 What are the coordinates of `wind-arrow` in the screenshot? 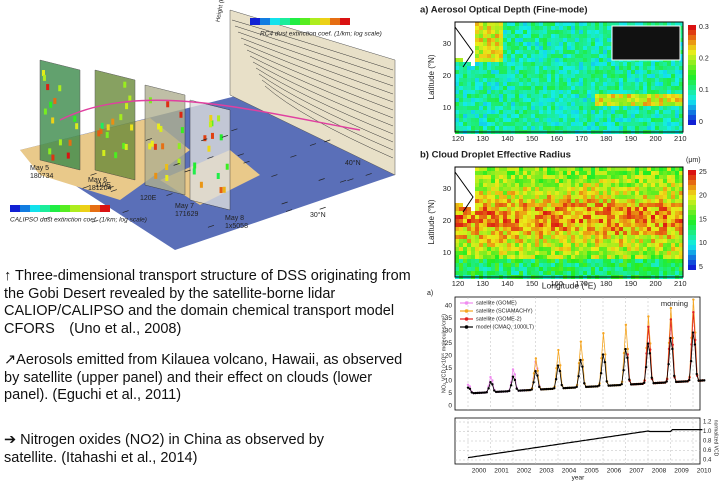 It's located at (322, 208).